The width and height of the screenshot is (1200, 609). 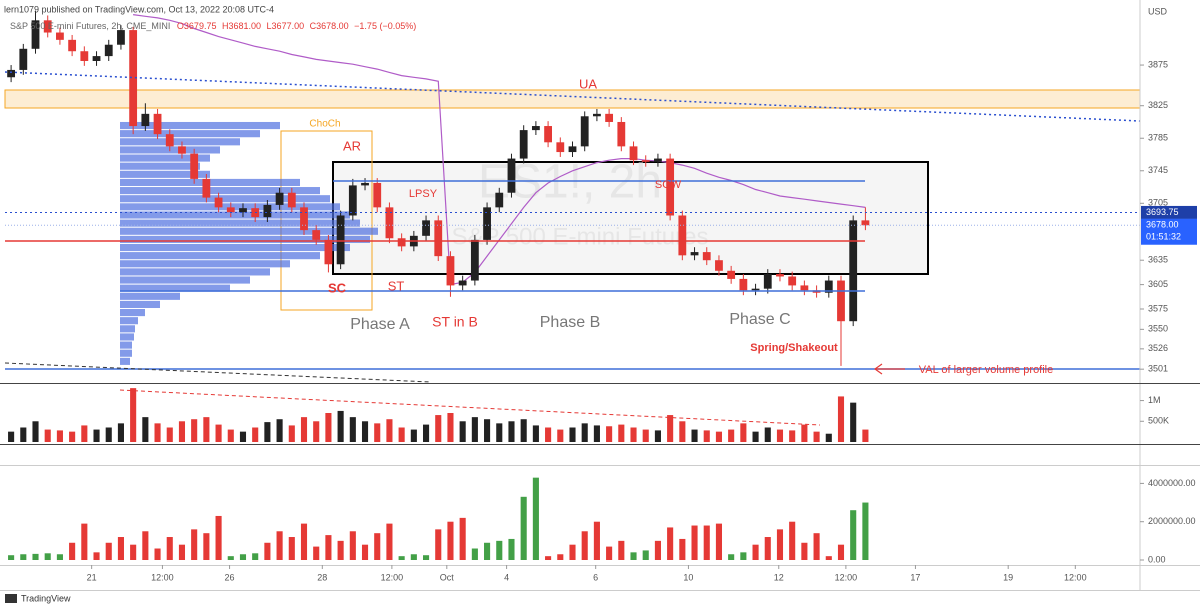 I want to click on x-tick-label: Oct, so click(x=447, y=577).